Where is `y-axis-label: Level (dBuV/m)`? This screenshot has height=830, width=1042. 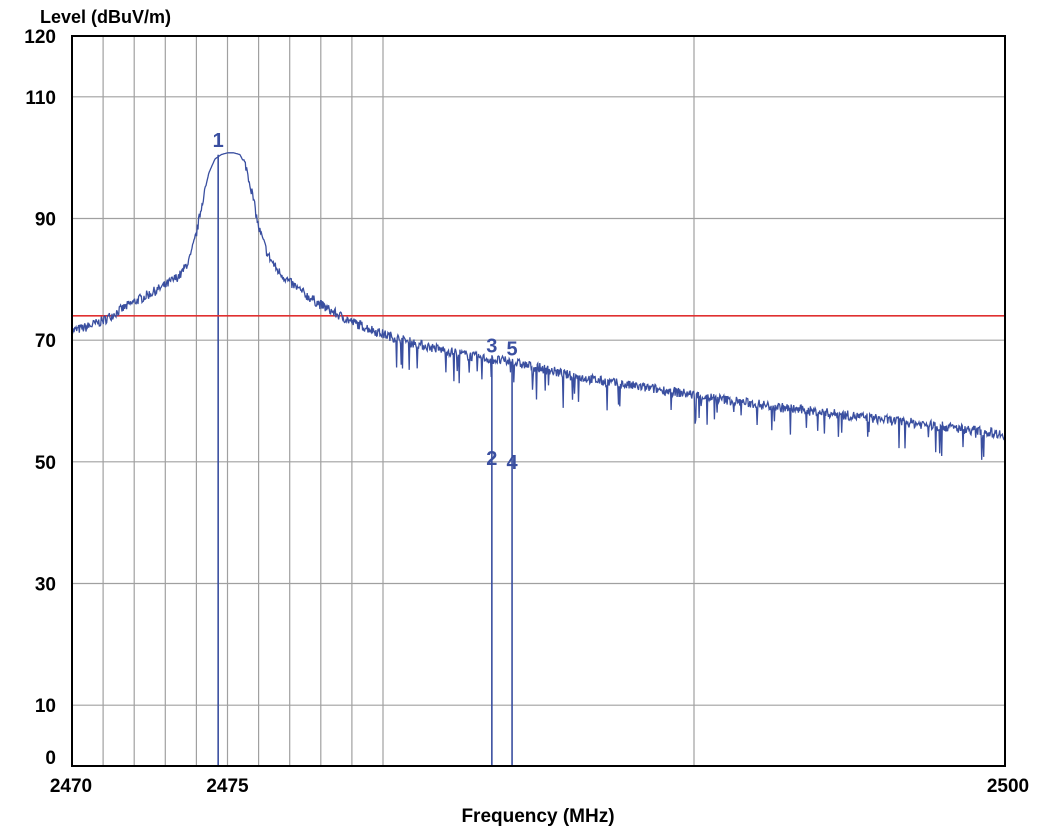 y-axis-label: Level (dBuV/m) is located at coordinates (105, 17).